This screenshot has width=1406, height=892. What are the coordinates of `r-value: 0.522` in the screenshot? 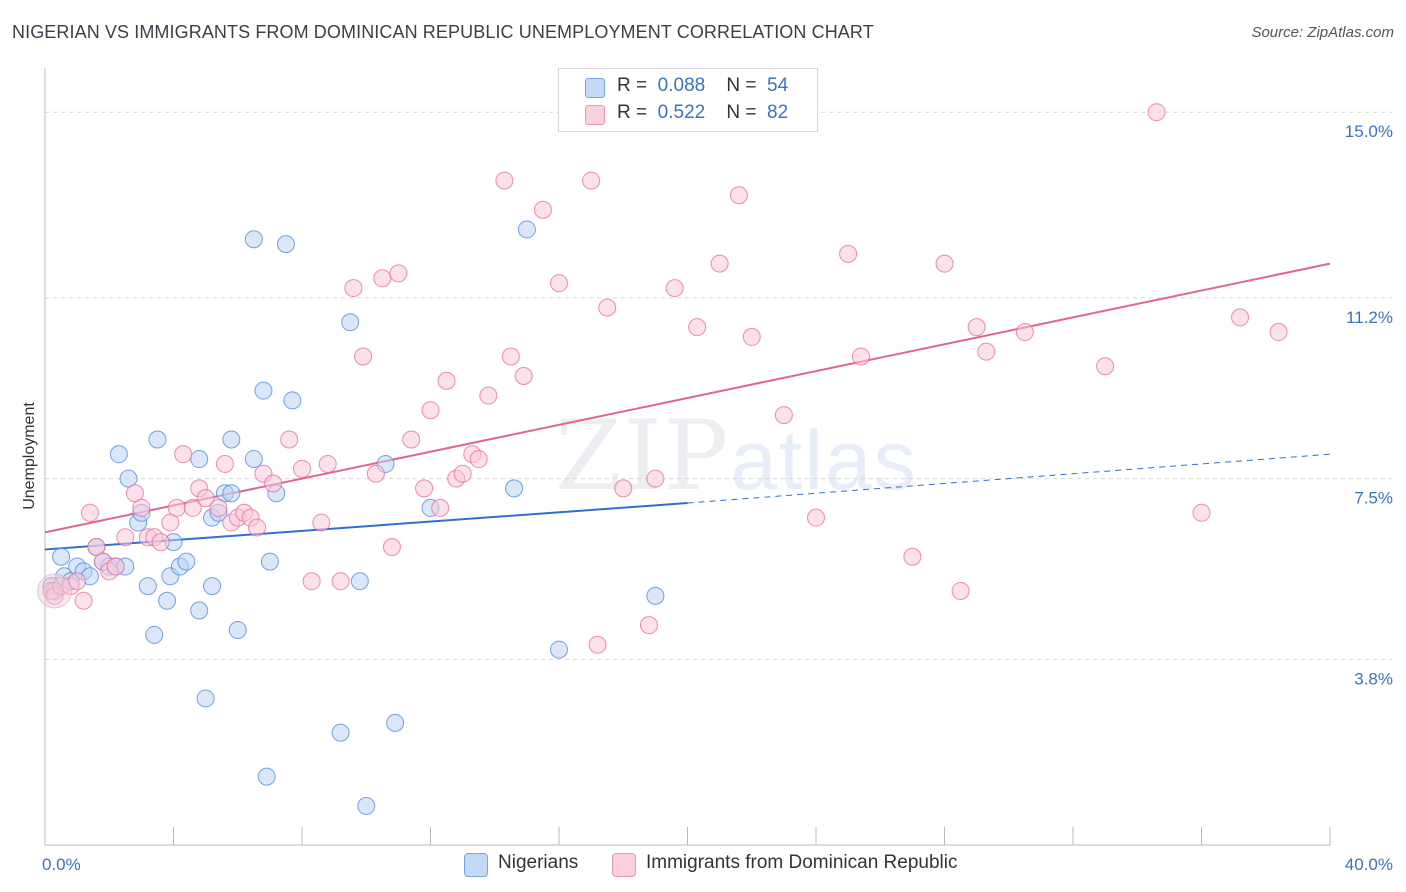 It's located at (681, 112).